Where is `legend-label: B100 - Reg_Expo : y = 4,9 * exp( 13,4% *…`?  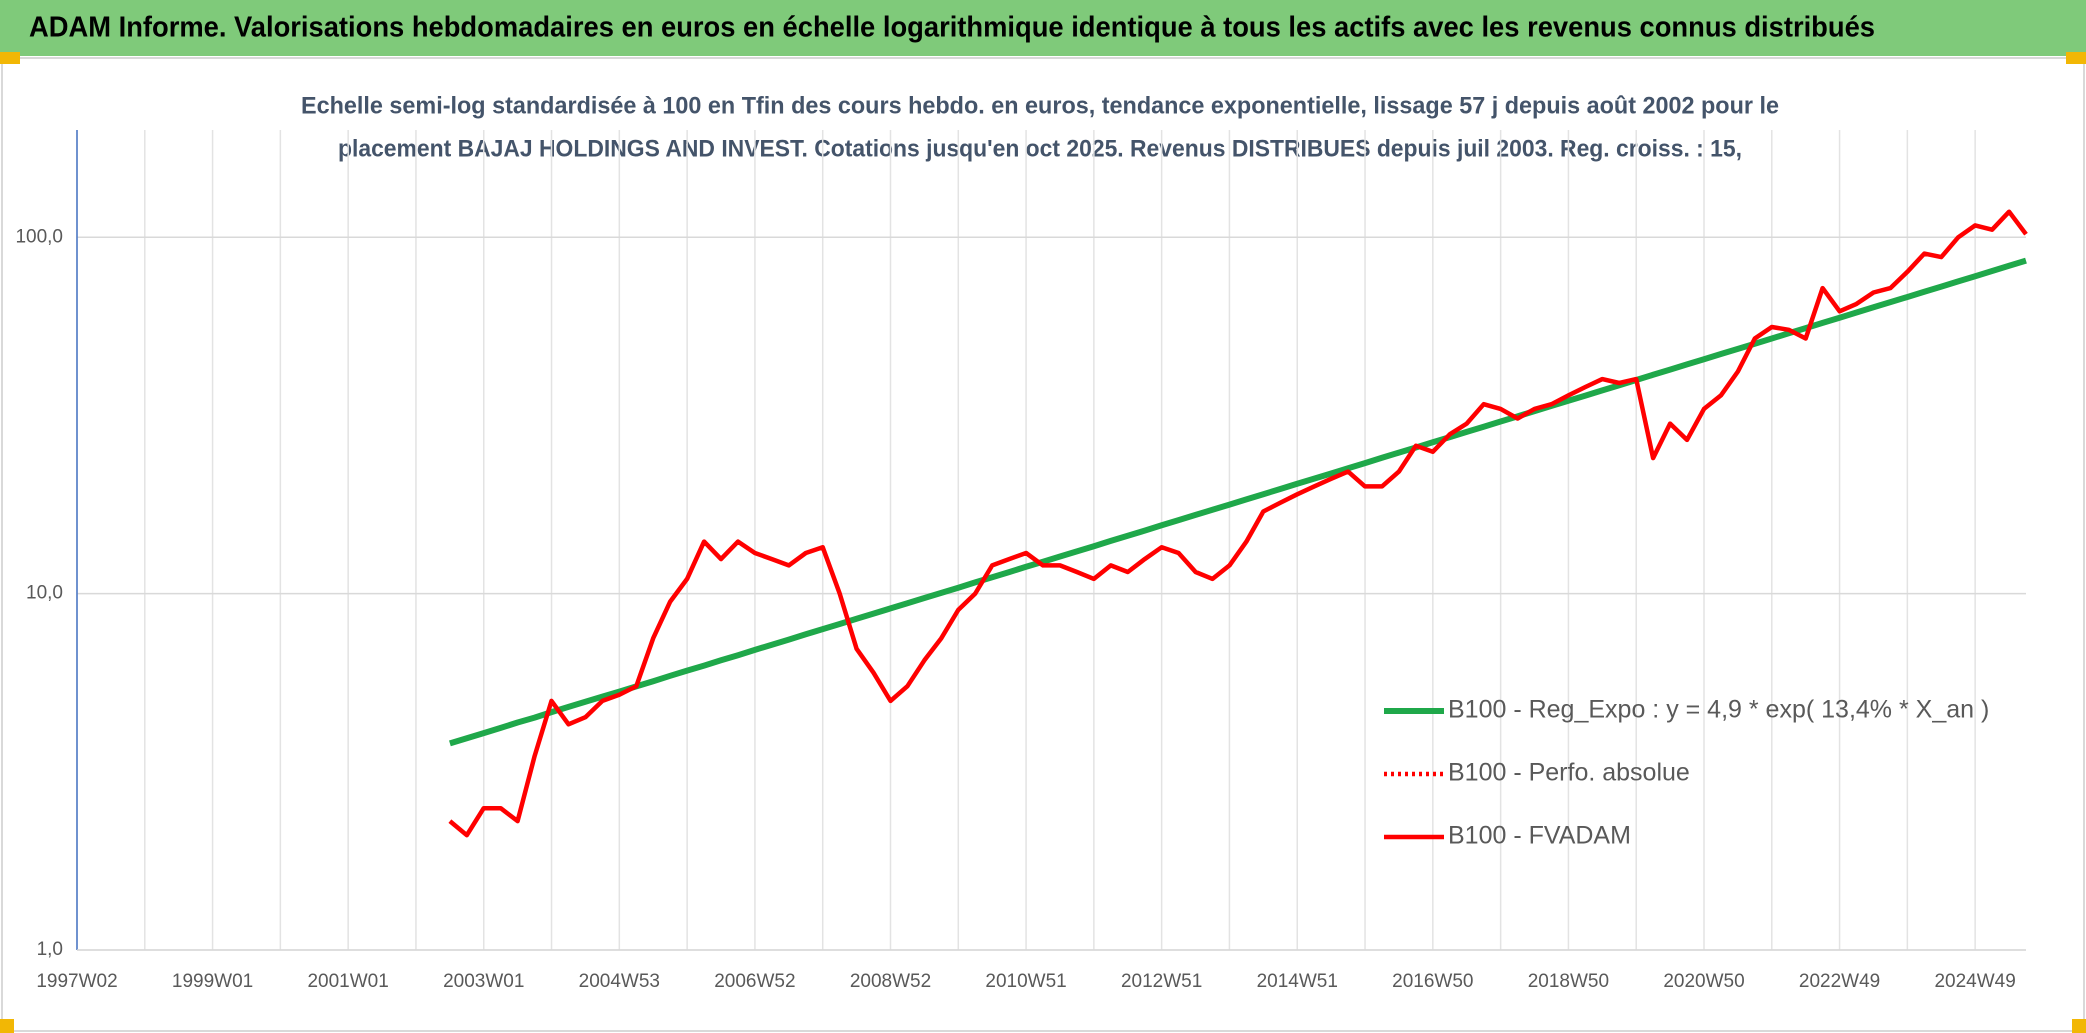
legend-label: B100 - Reg_Expo : y = 4,9 * exp( 13,4% *… is located at coordinates (1718, 710).